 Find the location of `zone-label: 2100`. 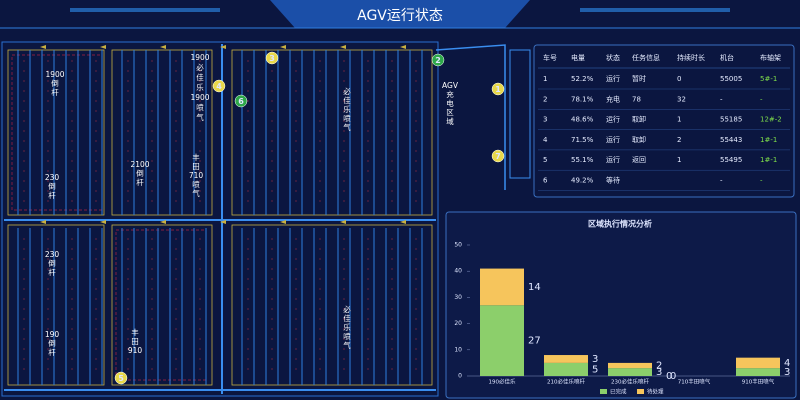

zone-label: 2100 is located at coordinates (139, 164).